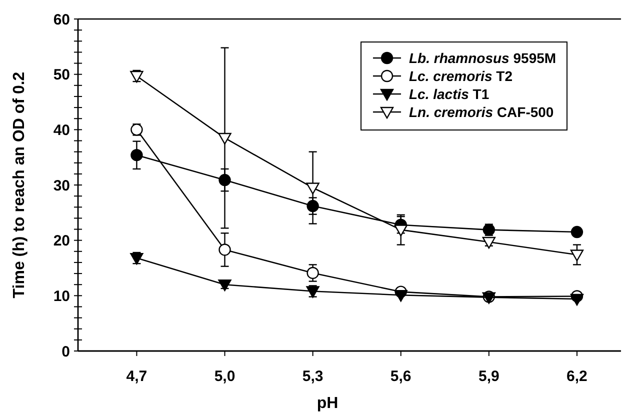  Describe the element at coordinates (461, 76) in the screenshot. I see `legend-label: Lc. cremoris T2` at that location.